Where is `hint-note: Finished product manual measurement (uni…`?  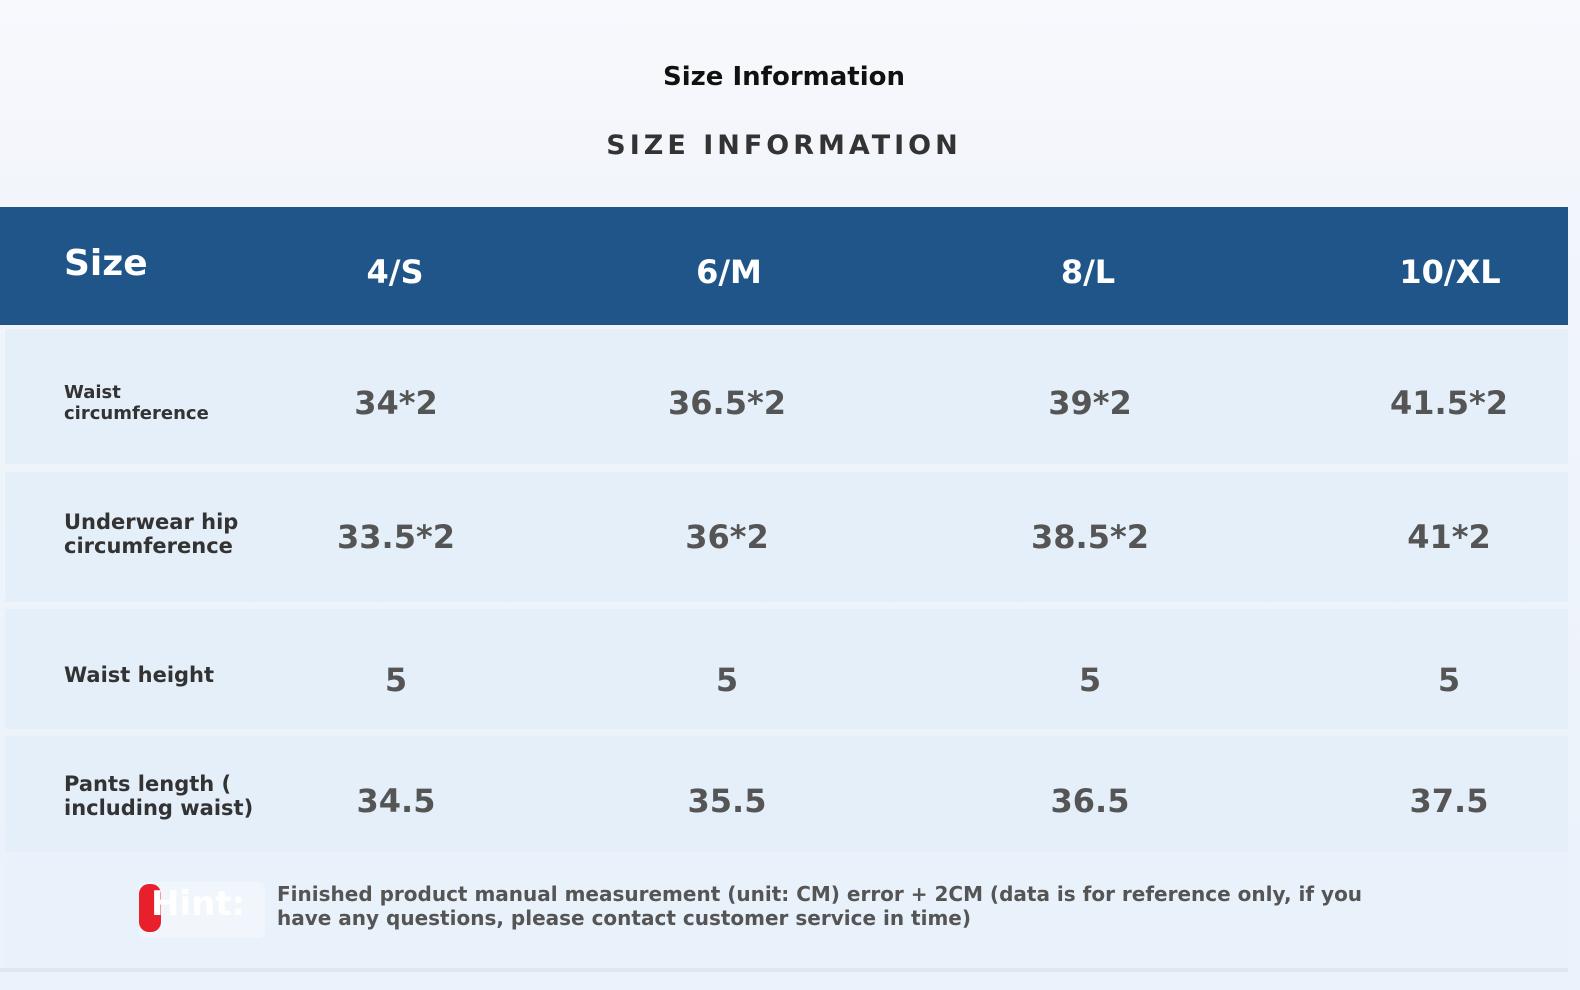
hint-note: Finished product manual measurement (uni… is located at coordinates (820, 906).